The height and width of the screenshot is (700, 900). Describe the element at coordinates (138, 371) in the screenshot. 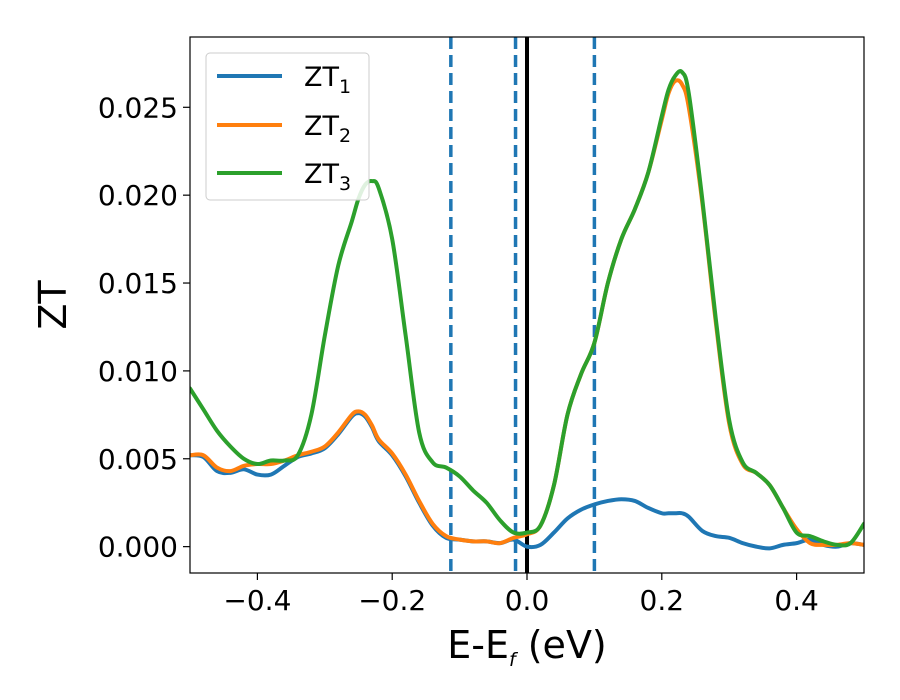

I see `y-tick-label: 0.010` at that location.